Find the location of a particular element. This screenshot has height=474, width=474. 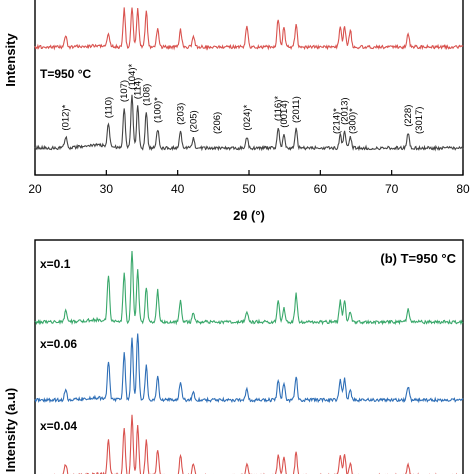

panel-a-peak-label: (2011) is located at coordinates (296, 109).